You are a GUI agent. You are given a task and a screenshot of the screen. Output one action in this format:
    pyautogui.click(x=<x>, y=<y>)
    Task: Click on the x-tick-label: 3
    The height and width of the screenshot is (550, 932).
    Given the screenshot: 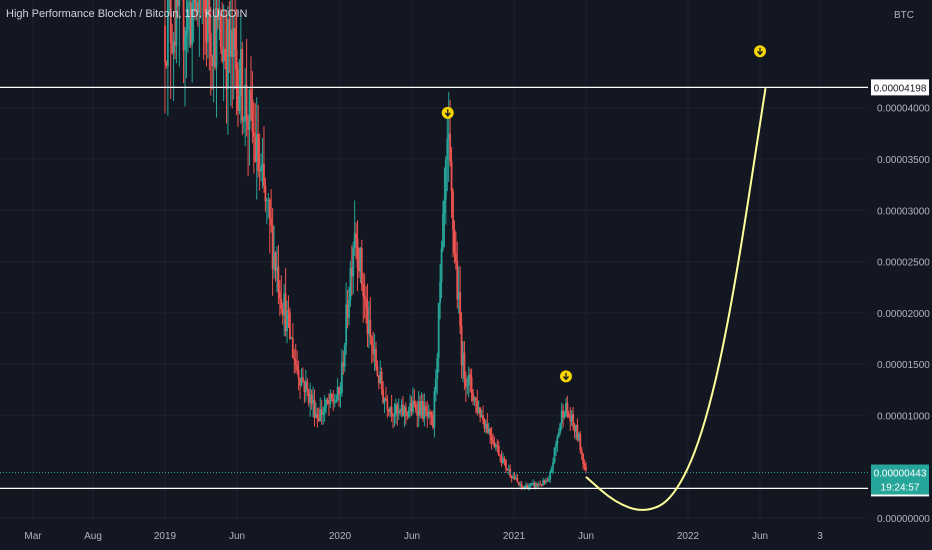 What is the action you would take?
    pyautogui.click(x=820, y=536)
    